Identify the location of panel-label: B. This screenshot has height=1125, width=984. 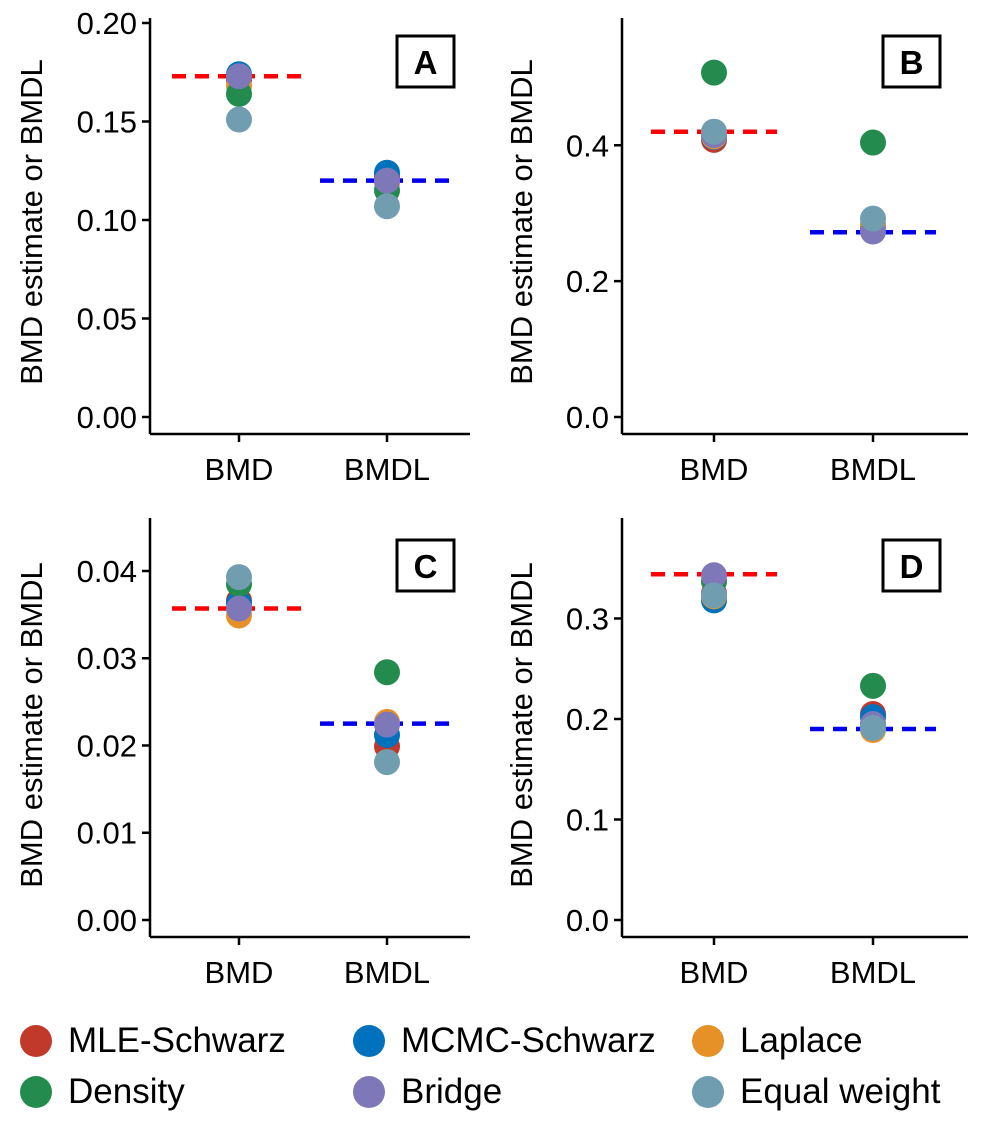
(912, 62).